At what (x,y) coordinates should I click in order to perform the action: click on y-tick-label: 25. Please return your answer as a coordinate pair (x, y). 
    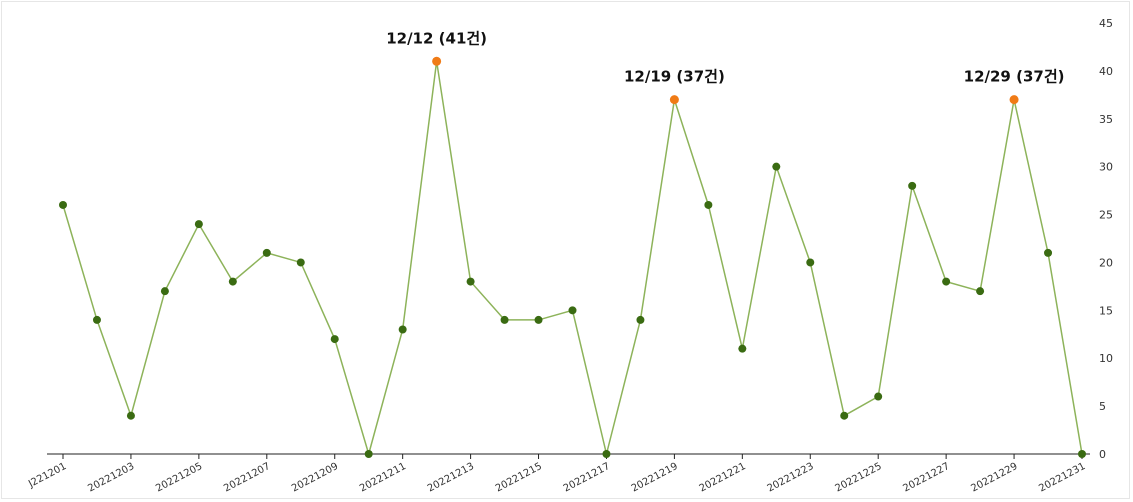
    Looking at the image, I should click on (1106, 215).